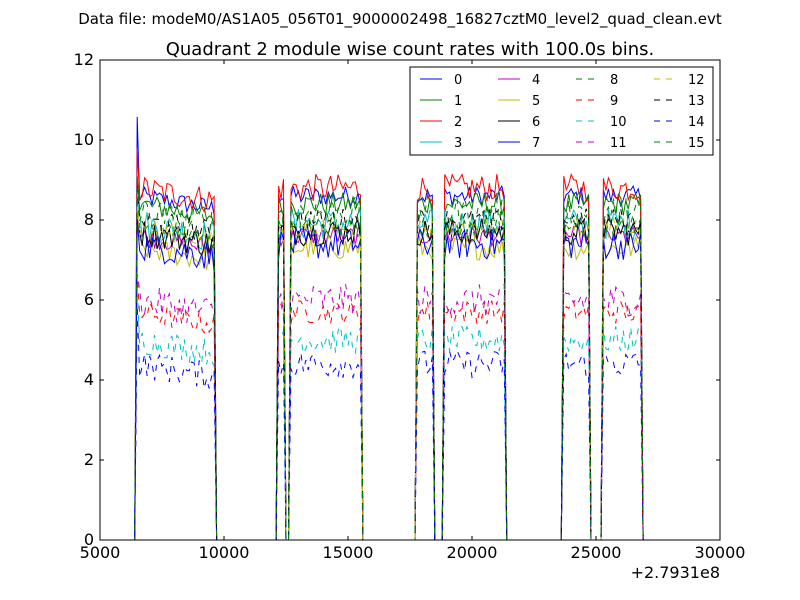 The image size is (800, 600). Describe the element at coordinates (561, 111) in the screenshot. I see `legend-box` at that location.